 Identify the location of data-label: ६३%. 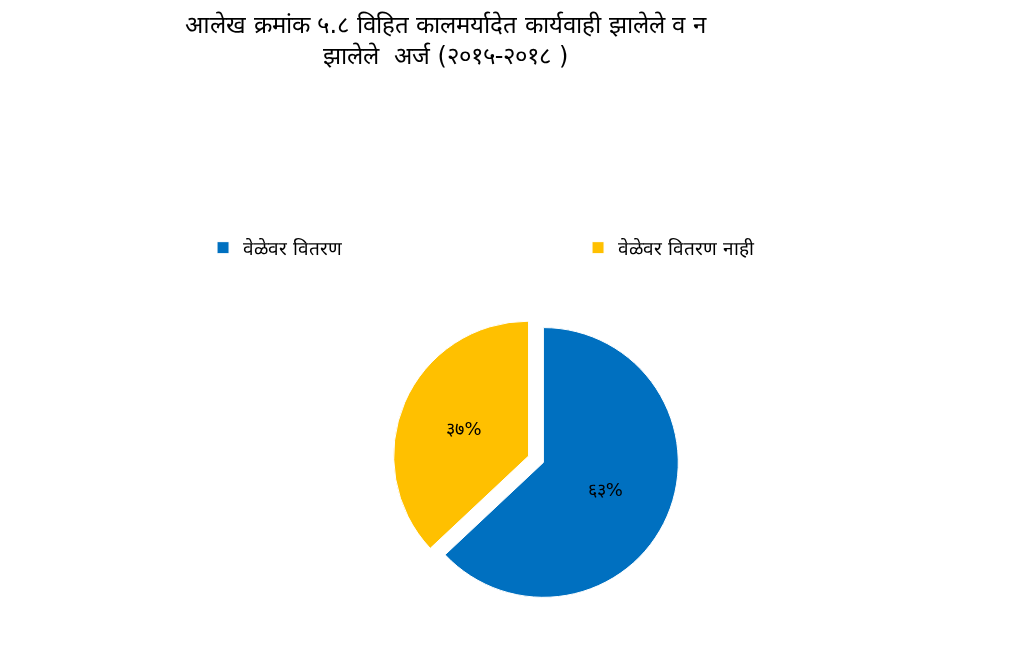
(605, 489).